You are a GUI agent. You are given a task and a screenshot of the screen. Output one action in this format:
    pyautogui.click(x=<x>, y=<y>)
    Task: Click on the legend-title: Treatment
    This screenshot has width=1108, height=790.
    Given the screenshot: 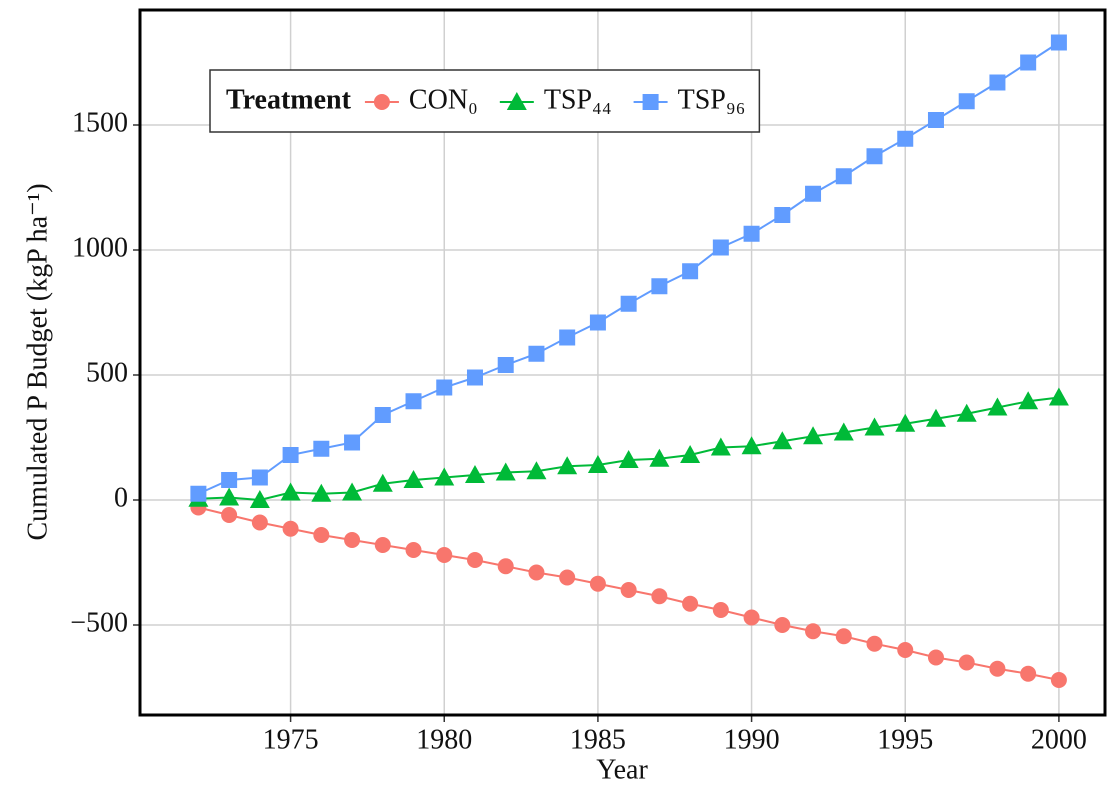 What is the action you would take?
    pyautogui.click(x=289, y=99)
    